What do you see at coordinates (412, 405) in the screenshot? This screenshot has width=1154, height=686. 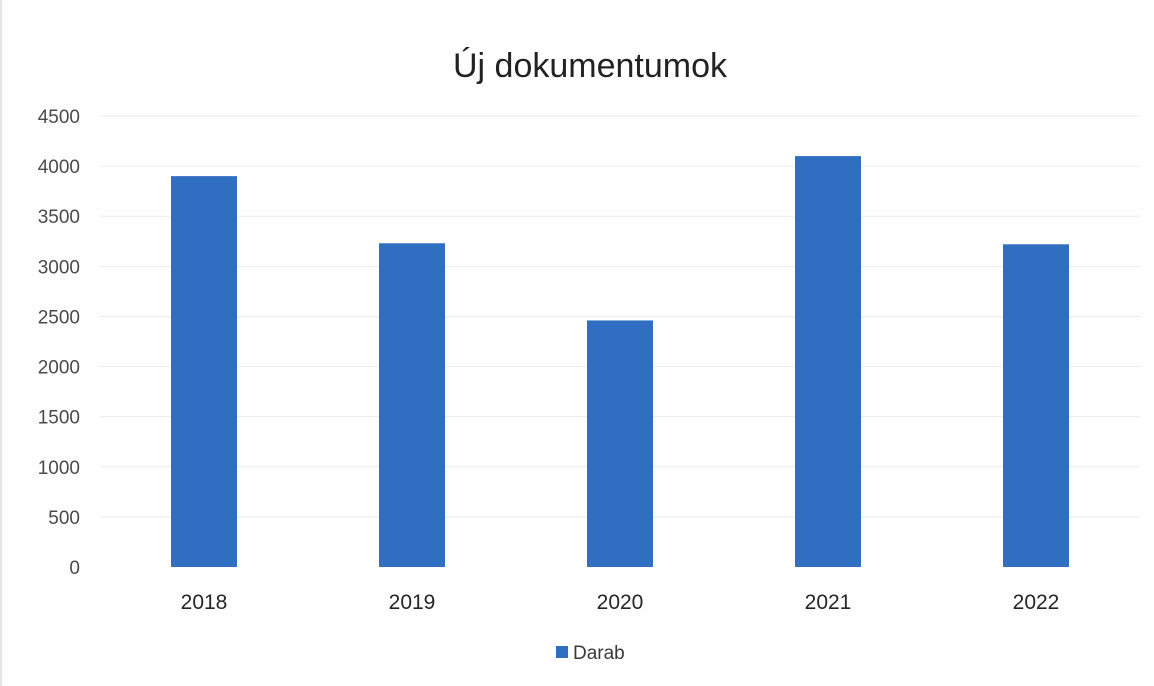 I see `bar-2019` at bounding box center [412, 405].